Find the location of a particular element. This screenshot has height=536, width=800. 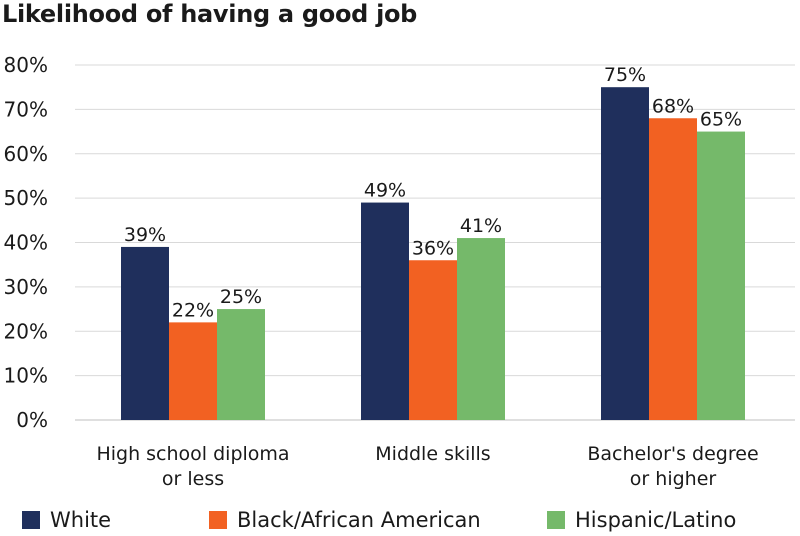

y-tick-label: 10% is located at coordinates (26, 376).